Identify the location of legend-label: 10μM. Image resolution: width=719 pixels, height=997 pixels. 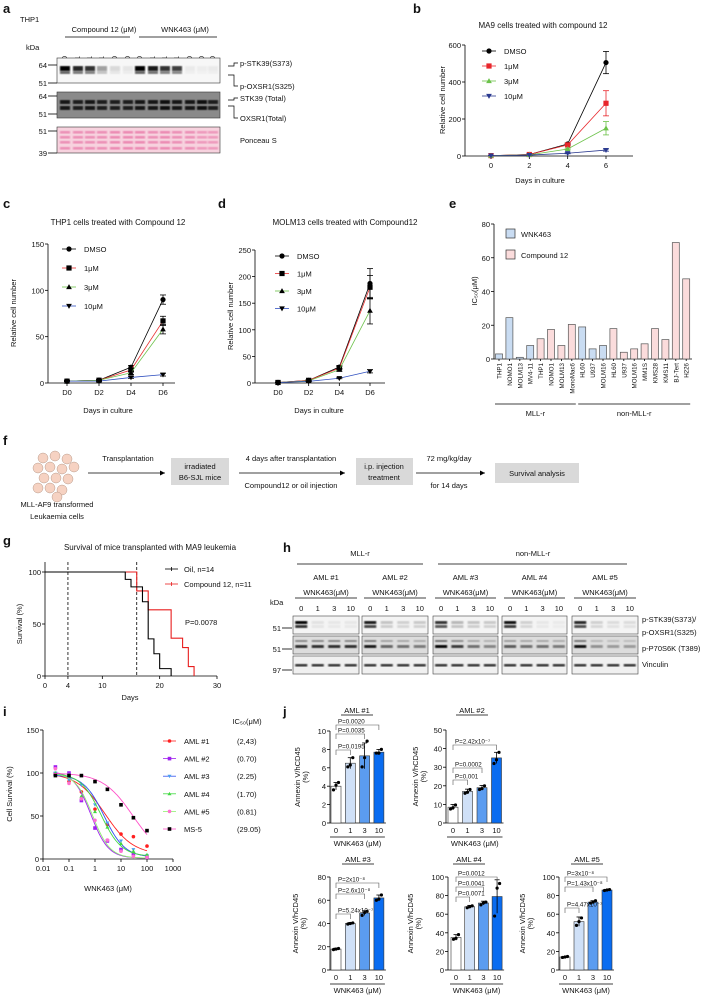
(306, 309).